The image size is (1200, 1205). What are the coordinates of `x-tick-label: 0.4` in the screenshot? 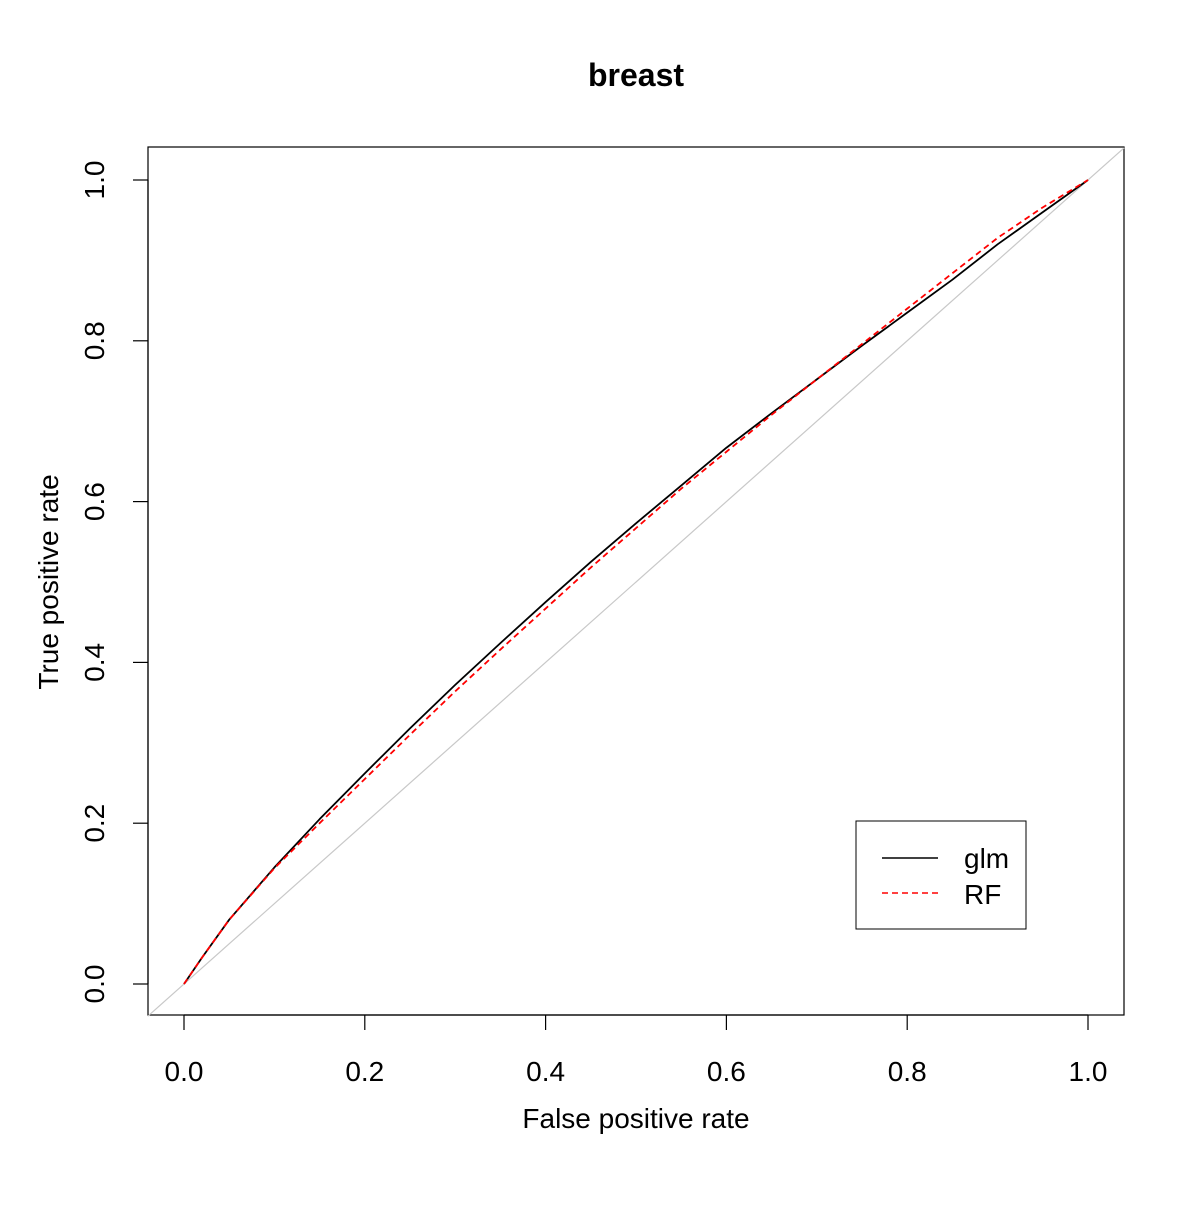 It's located at (545, 1071).